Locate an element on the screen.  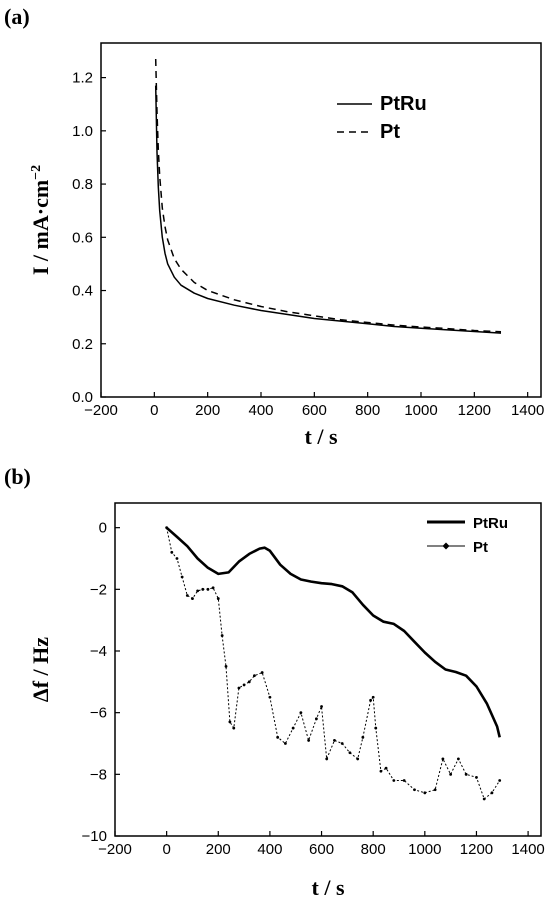
a-legend-label-pt: Pt is located at coordinates (390, 132).